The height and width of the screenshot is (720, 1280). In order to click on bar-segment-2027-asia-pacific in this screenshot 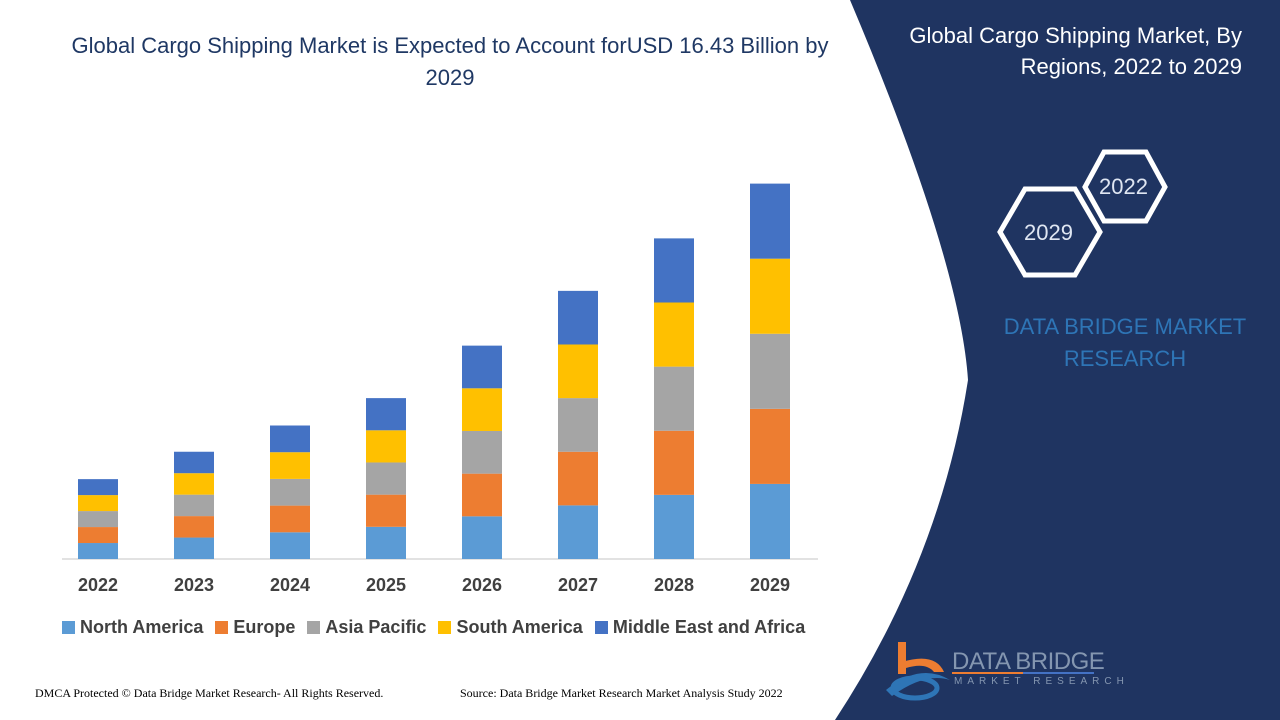, I will do `click(578, 425)`.